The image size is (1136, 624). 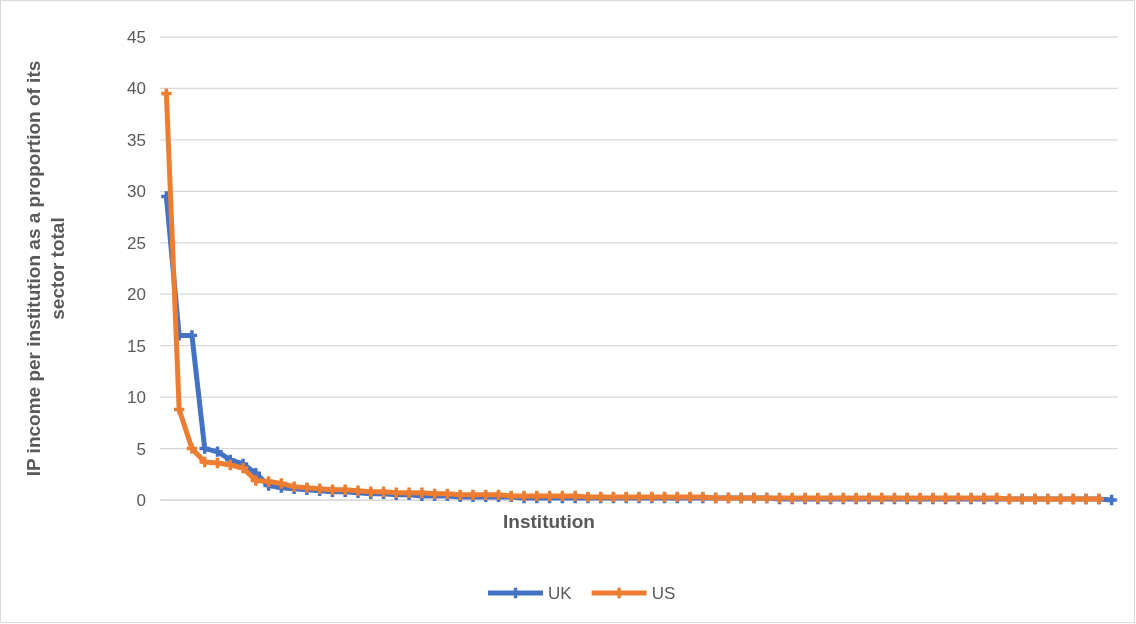 What do you see at coordinates (141, 500) in the screenshot?
I see `y-tick-label: 0` at bounding box center [141, 500].